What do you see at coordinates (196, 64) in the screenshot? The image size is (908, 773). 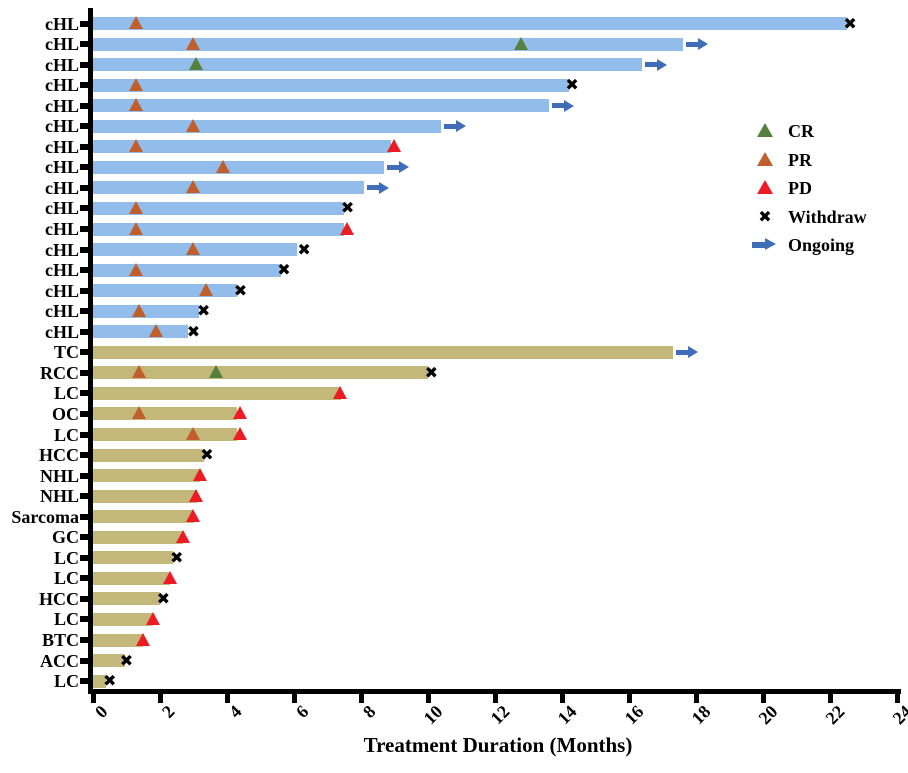 I see `cr-marker` at bounding box center [196, 64].